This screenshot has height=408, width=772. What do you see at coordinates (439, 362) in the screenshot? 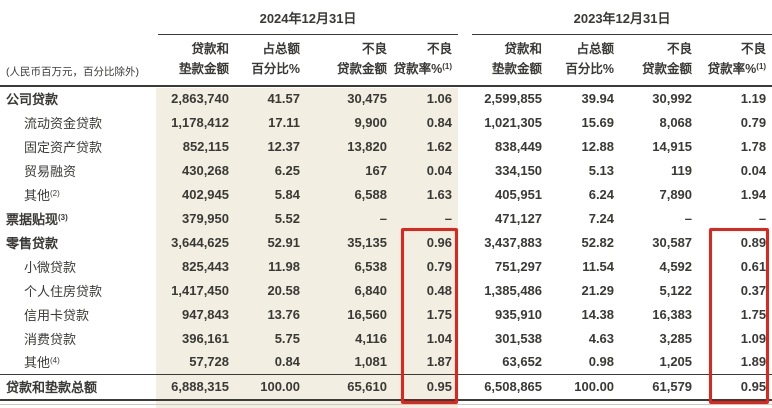
I see `cell: 1.87` at bounding box center [439, 362].